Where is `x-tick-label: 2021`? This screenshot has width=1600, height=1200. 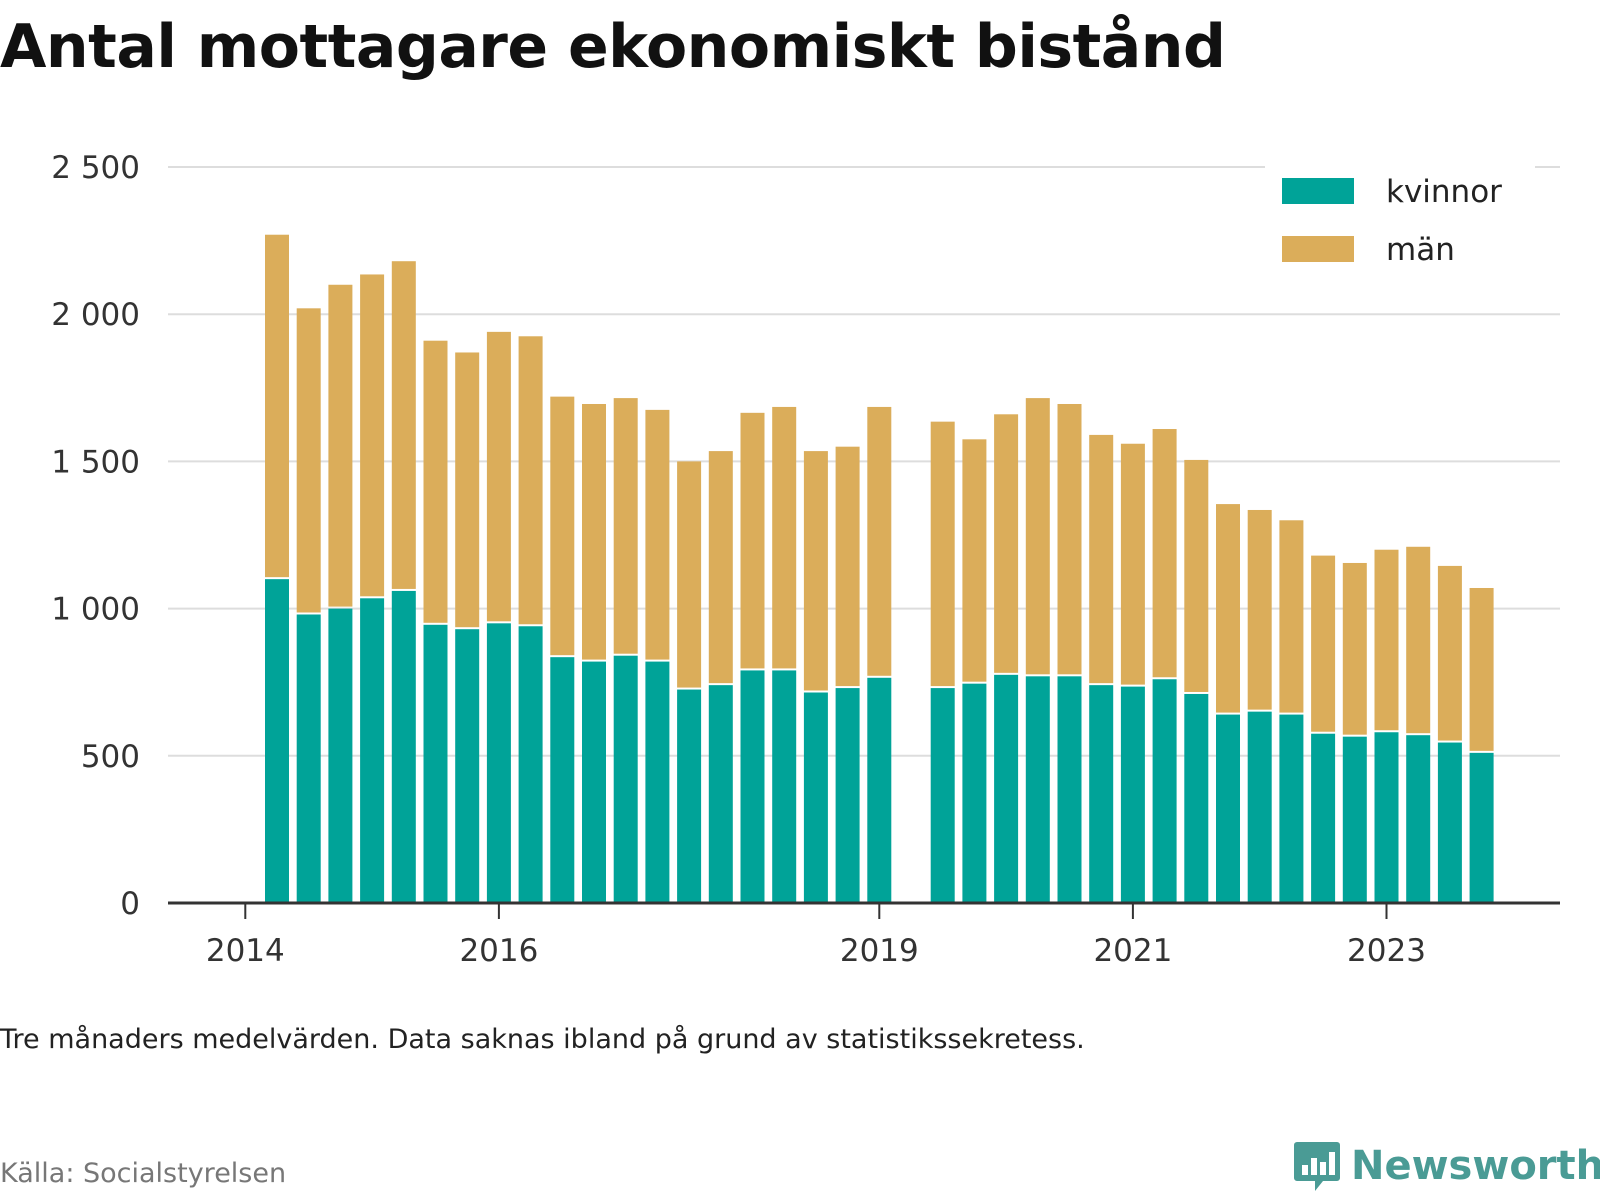
x-tick-label: 2021 is located at coordinates (1132, 951).